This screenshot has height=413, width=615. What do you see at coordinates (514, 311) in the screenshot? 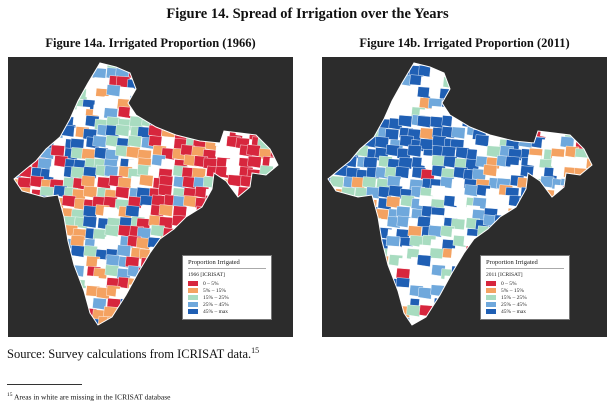
I see `legend-label: 45% – max` at bounding box center [514, 311].